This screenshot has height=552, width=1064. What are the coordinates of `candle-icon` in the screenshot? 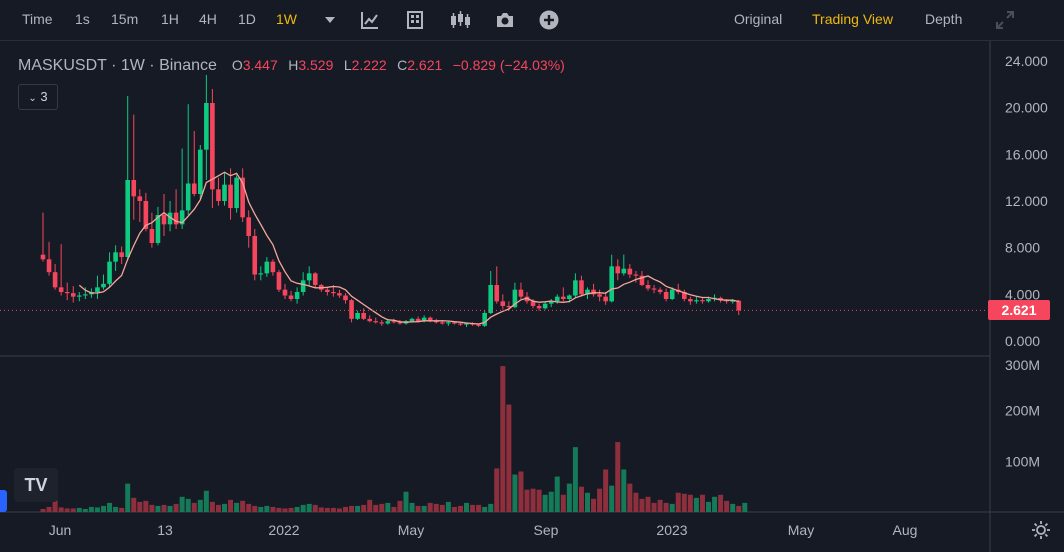 It's located at (460, 20).